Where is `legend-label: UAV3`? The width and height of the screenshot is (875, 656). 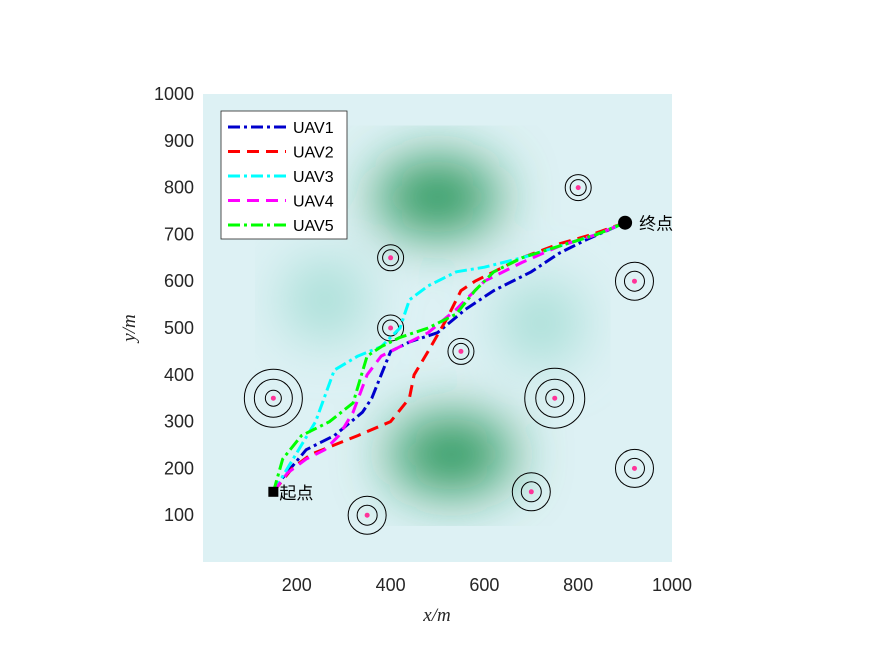
legend-label: UAV3 is located at coordinates (313, 177).